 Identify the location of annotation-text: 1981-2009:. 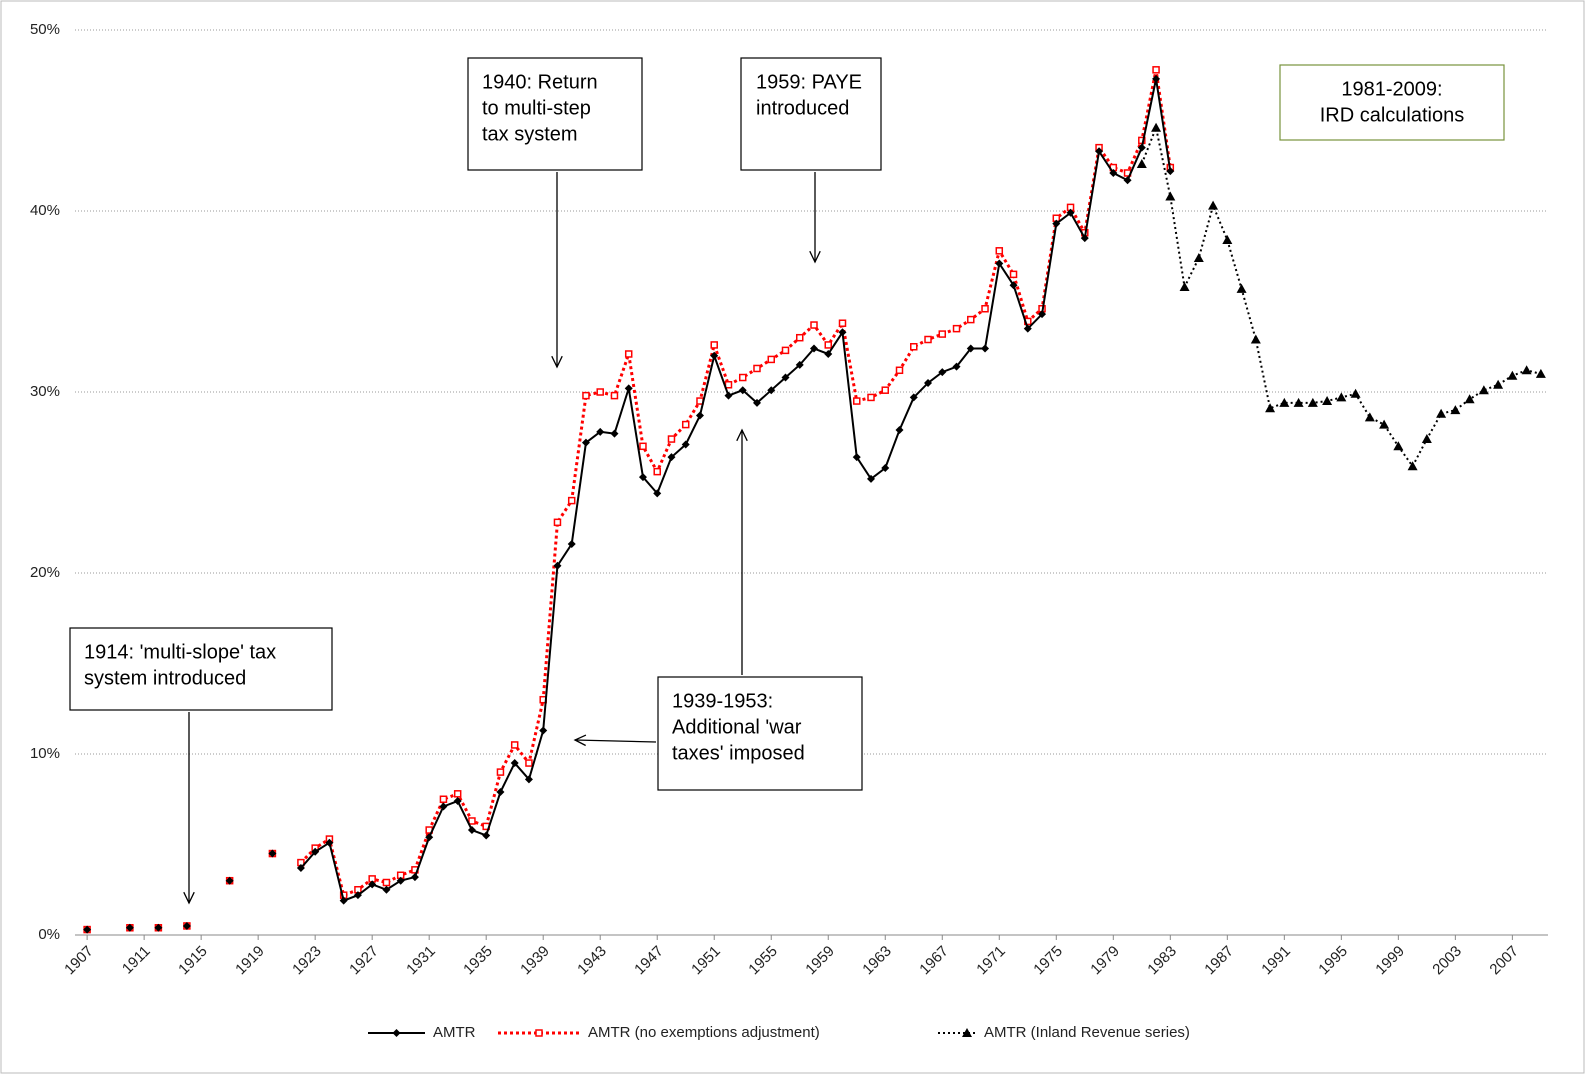
(1391, 89).